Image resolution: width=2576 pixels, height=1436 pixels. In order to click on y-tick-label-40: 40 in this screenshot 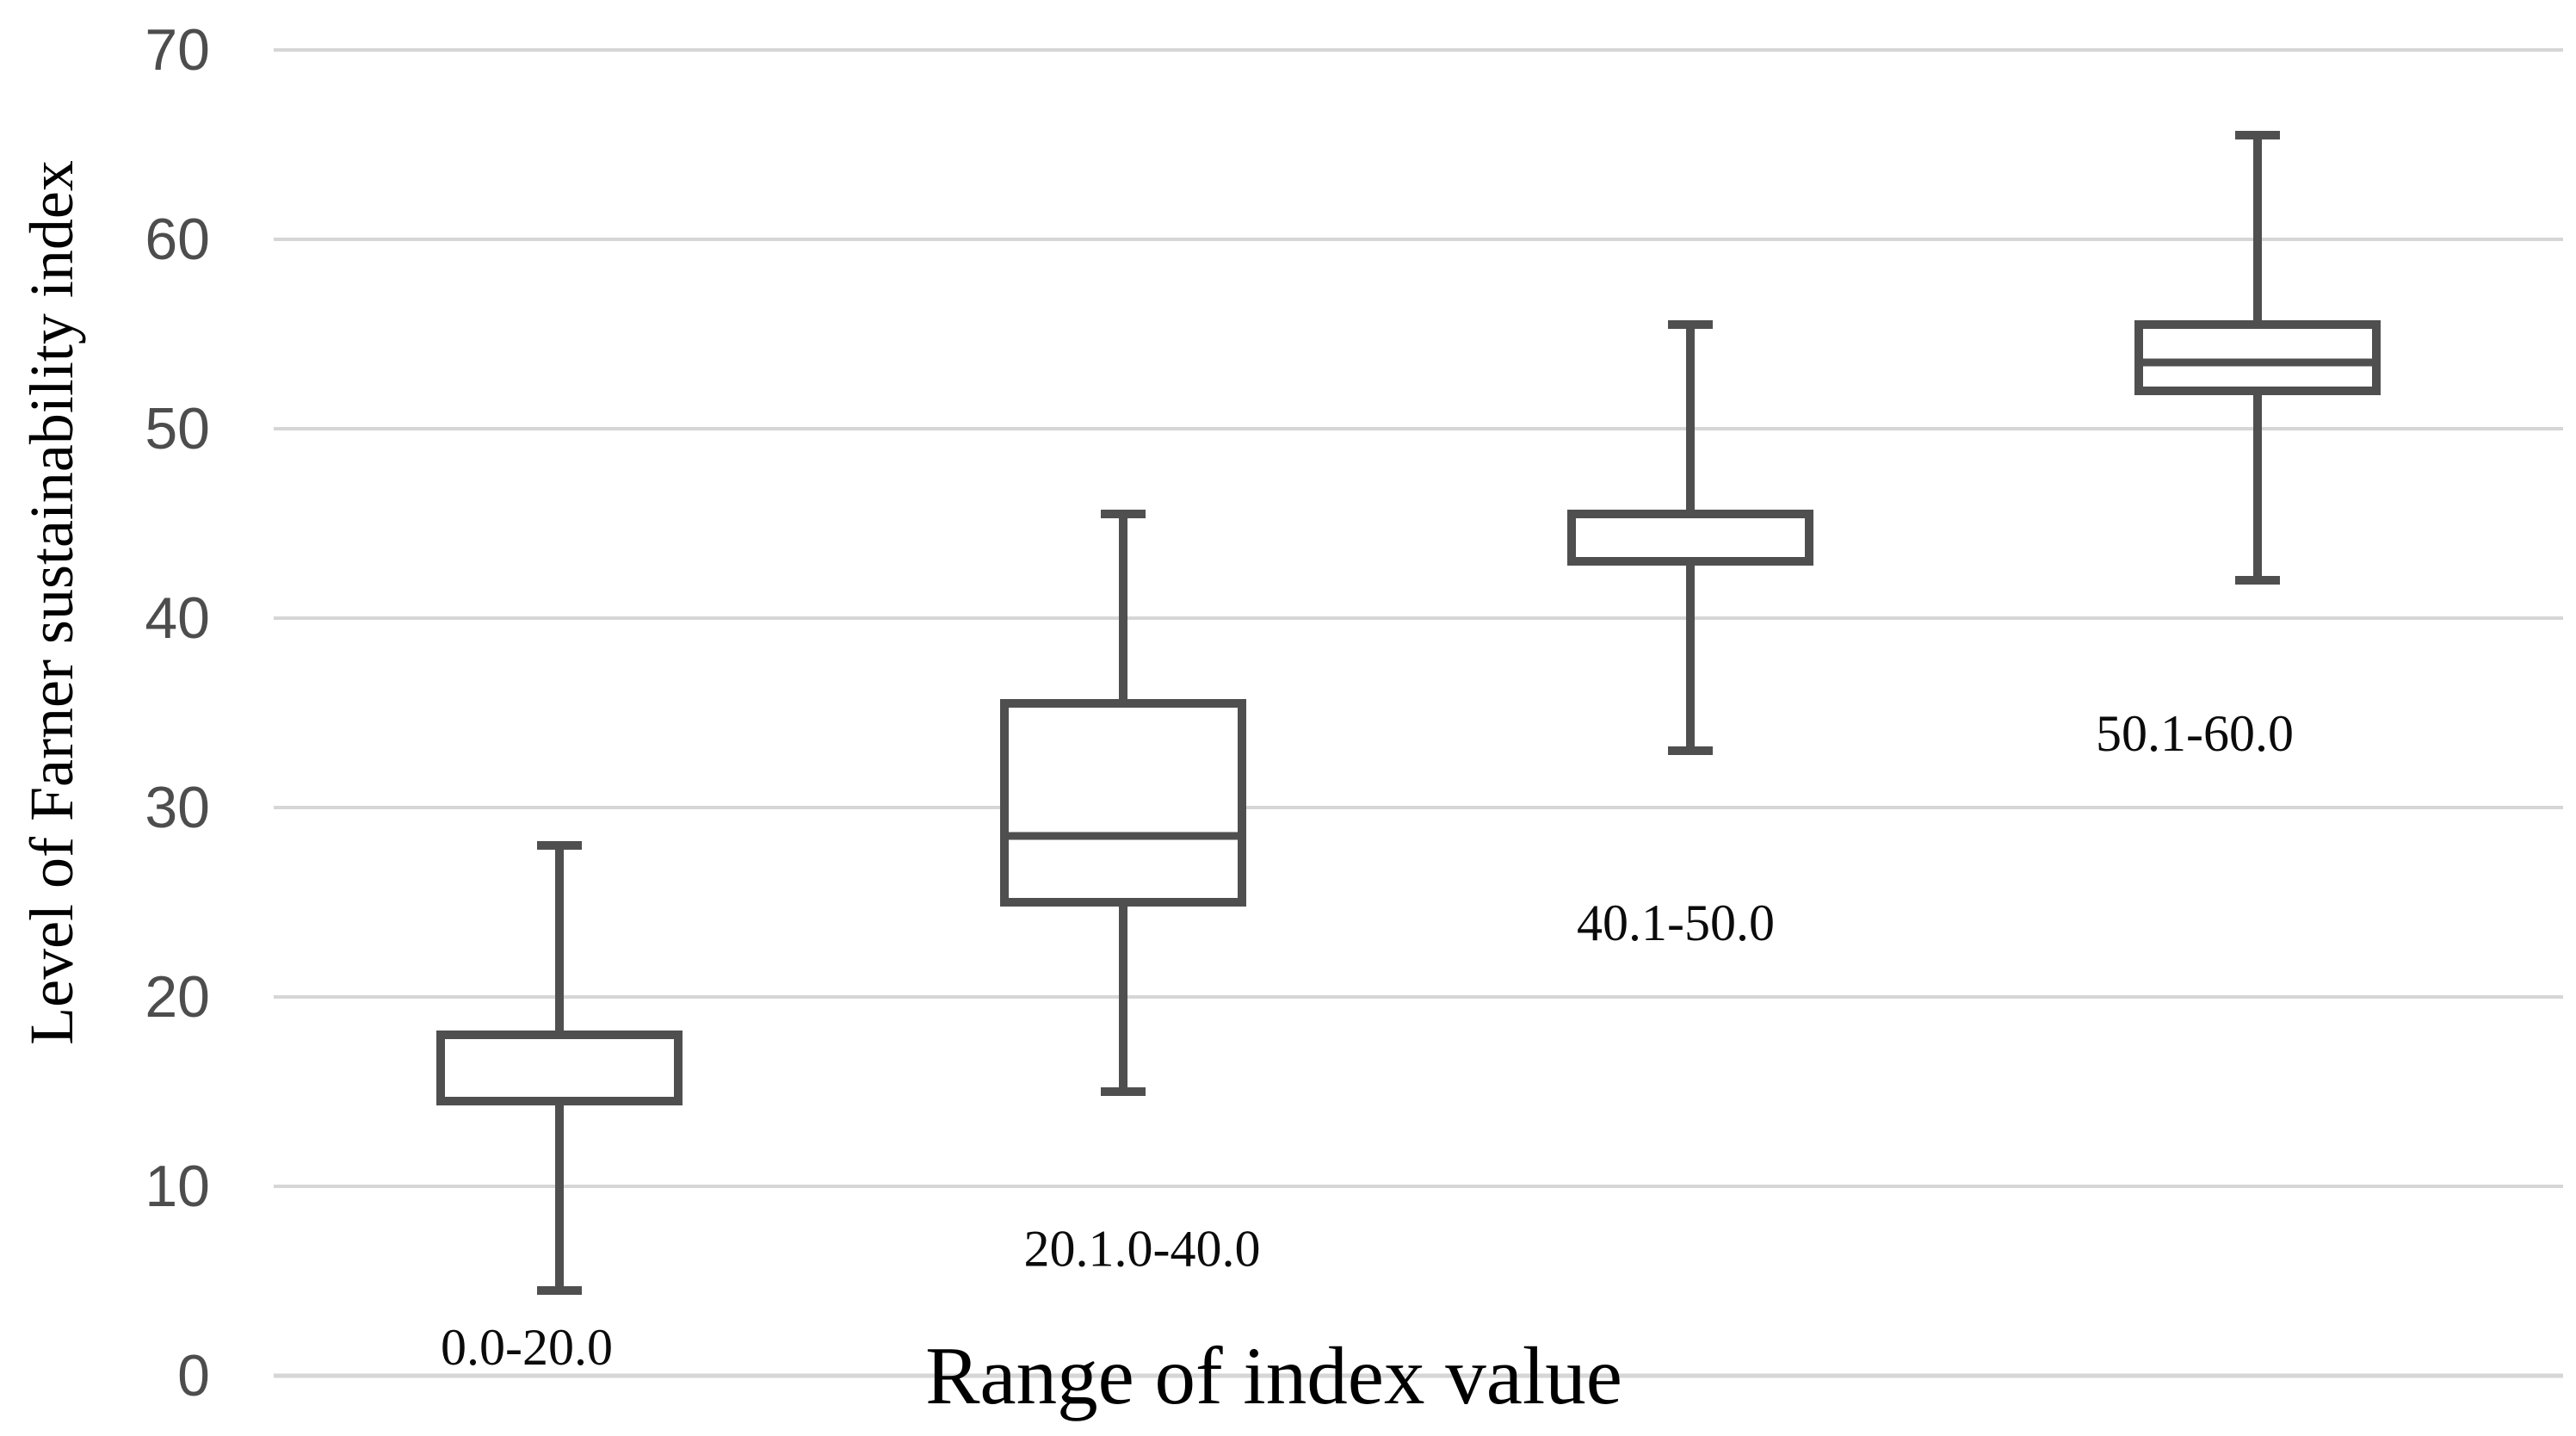, I will do `click(177, 618)`.